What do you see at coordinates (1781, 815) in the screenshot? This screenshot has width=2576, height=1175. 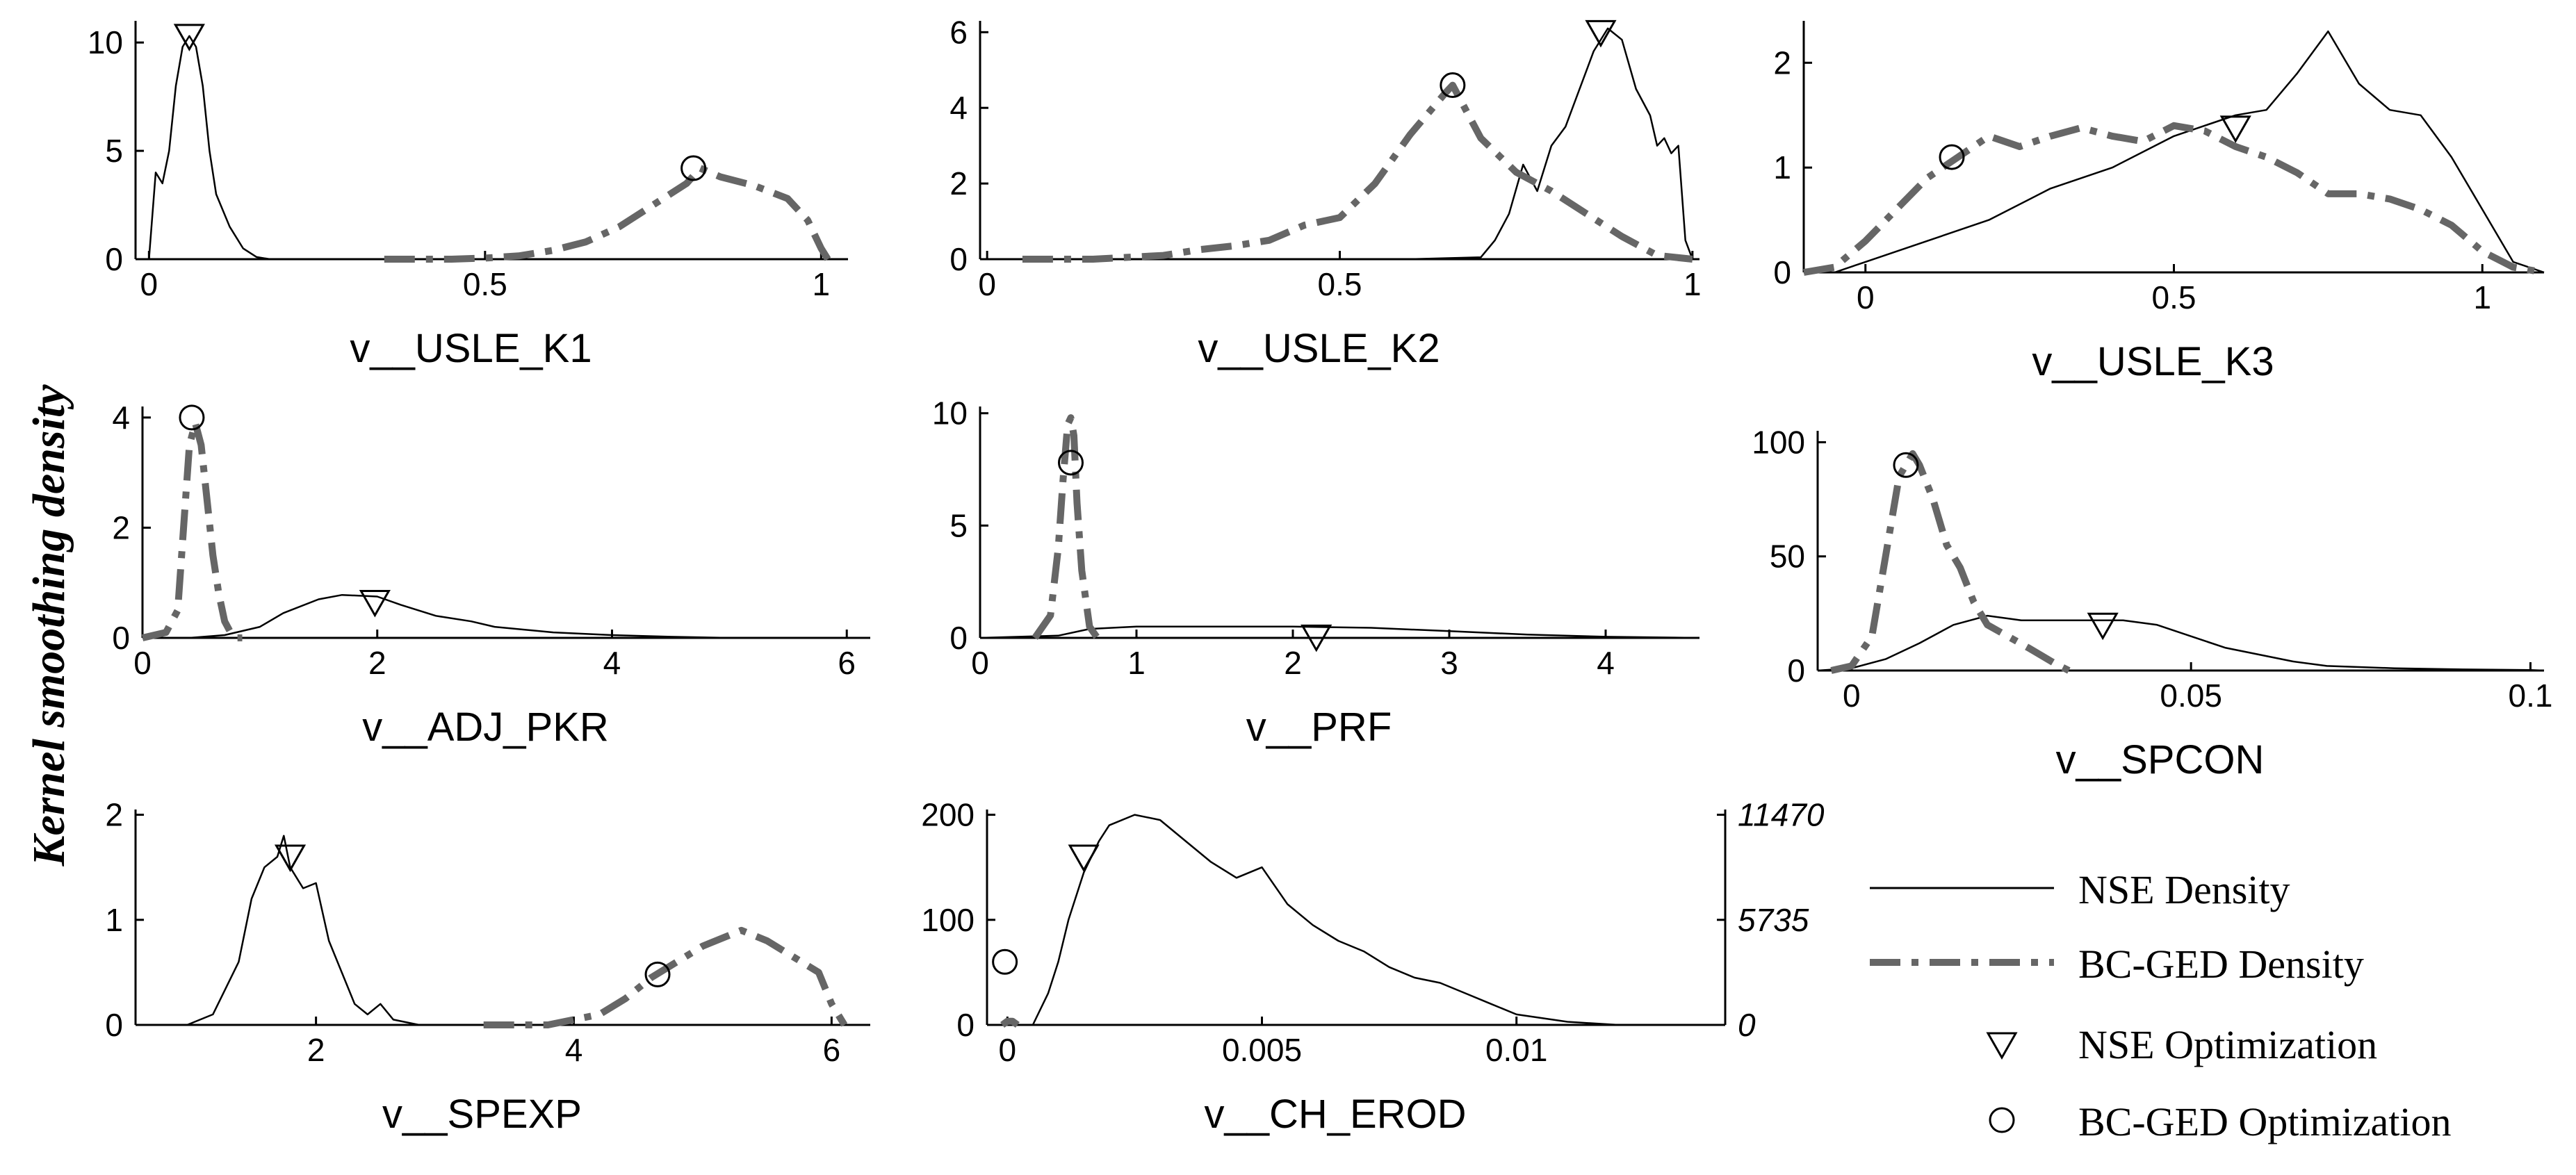 I see `right-tick-label: 11470` at bounding box center [1781, 815].